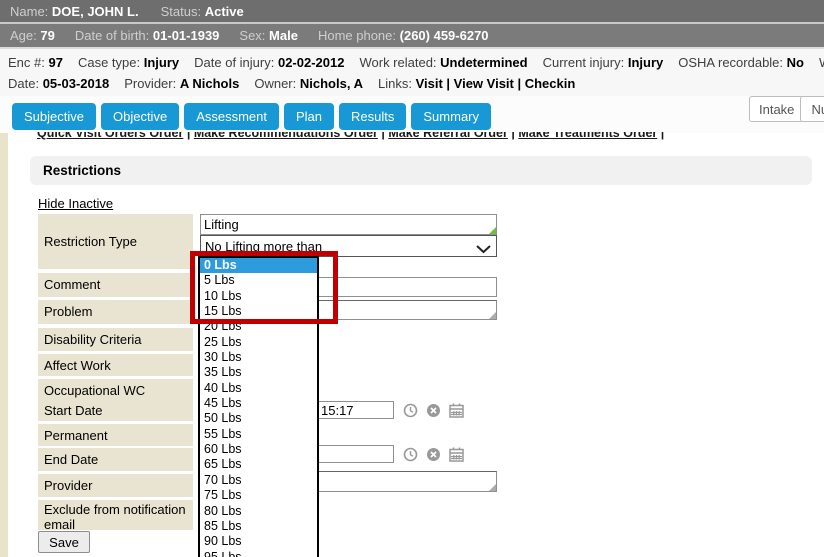  Describe the element at coordinates (264, 246) in the screenshot. I see `selected-option-label: No Lifting more than` at that location.